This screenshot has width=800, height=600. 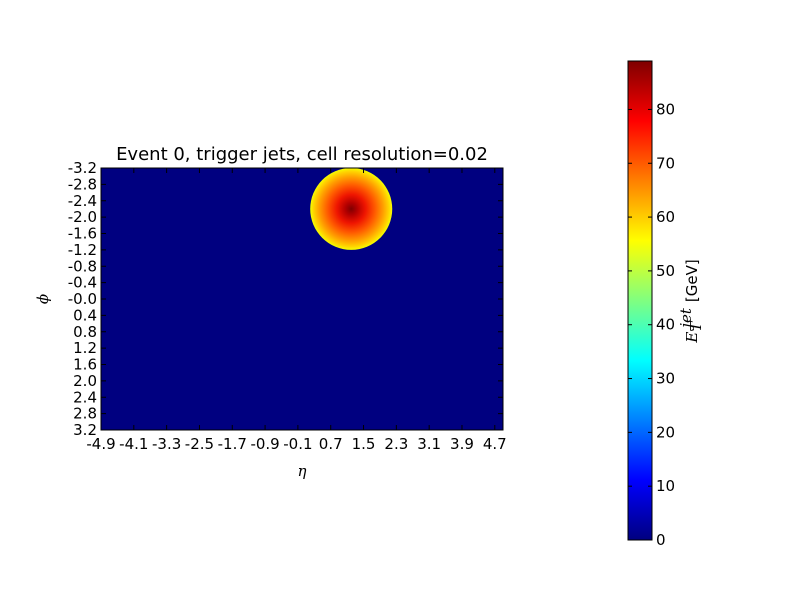 I want to click on colorbar-label-unit: [GeV], so click(x=692, y=280).